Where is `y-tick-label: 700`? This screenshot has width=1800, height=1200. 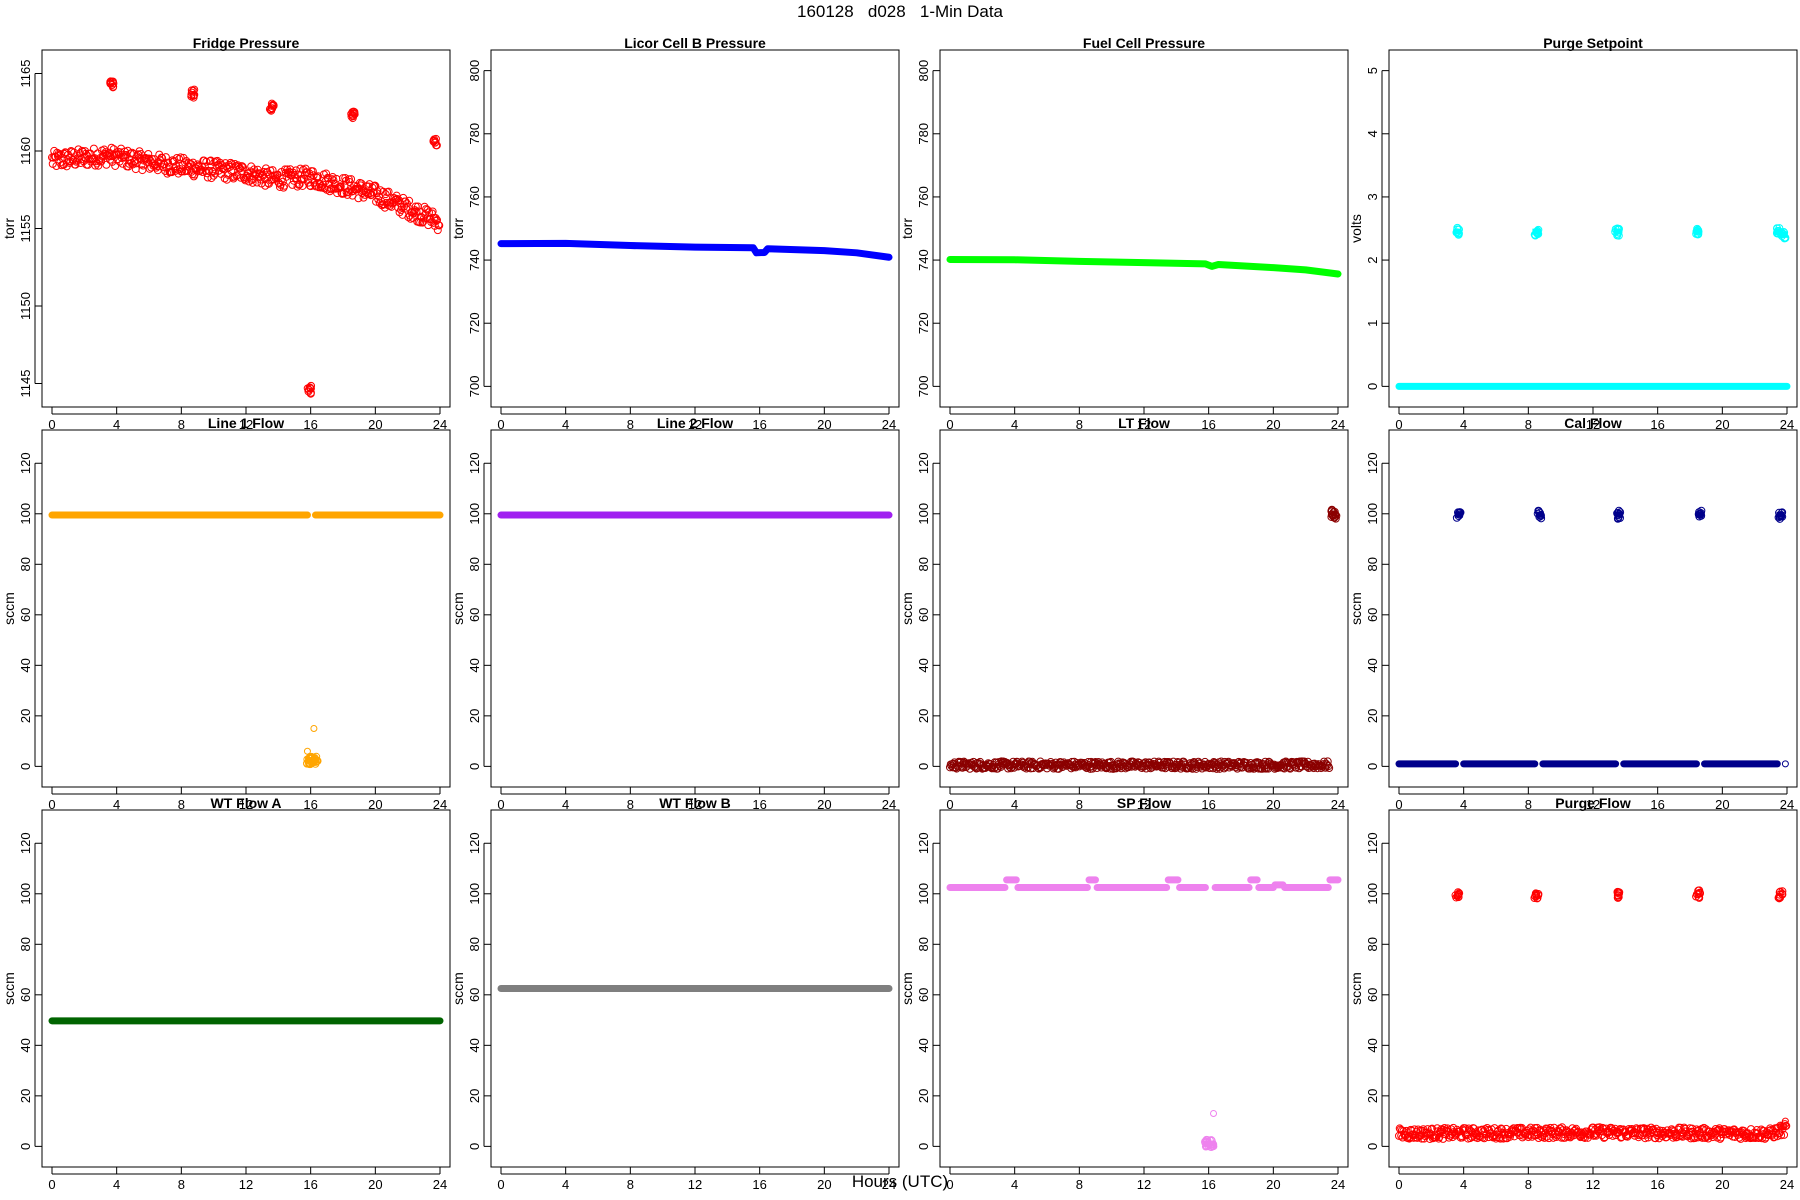 y-tick-label: 700 is located at coordinates (474, 387).